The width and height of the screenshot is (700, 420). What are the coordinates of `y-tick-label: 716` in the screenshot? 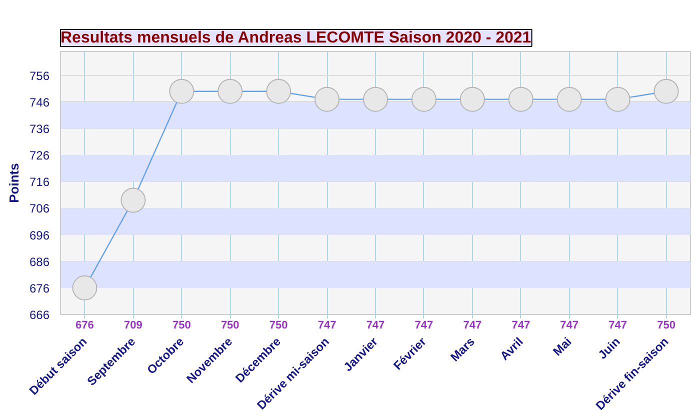 It's located at (39, 182).